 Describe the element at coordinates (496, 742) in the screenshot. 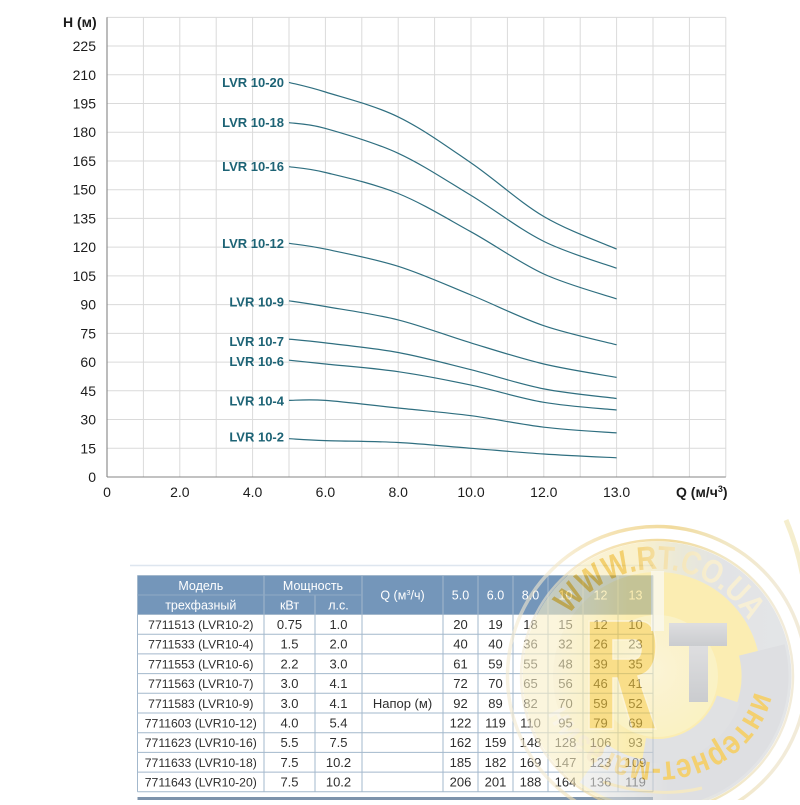

I see `svg-text: 159` at that location.